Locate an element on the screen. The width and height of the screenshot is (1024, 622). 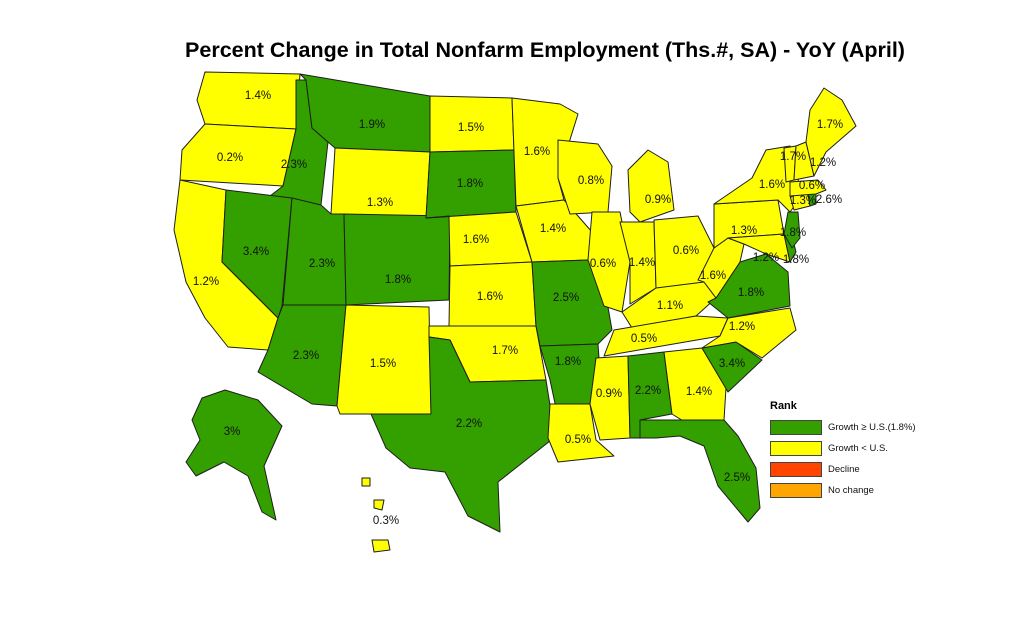
state-label-ar: 1.8% is located at coordinates (568, 362).